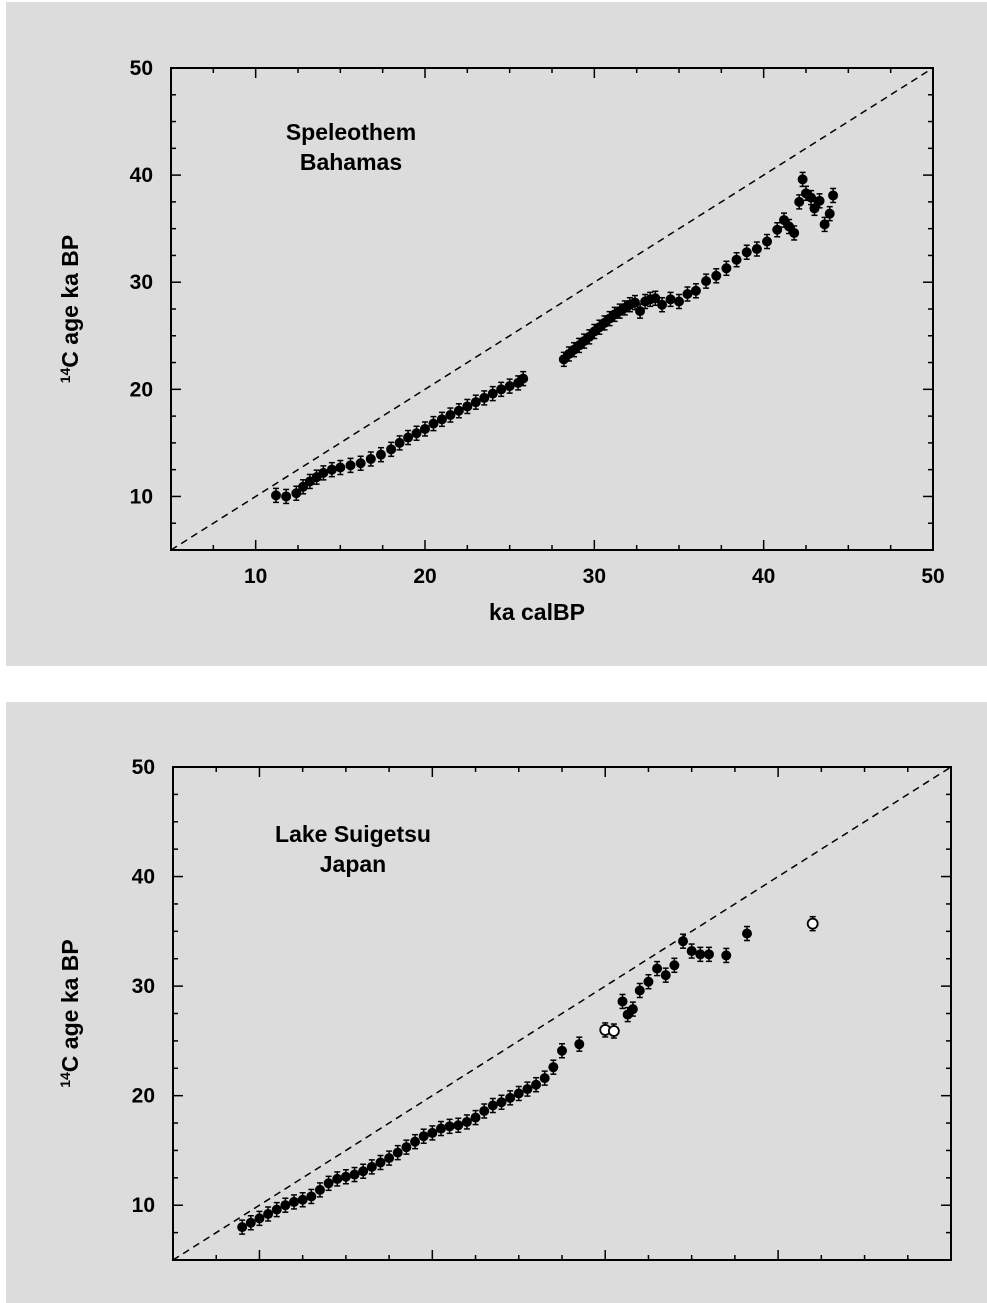 Image resolution: width=987 pixels, height=1303 pixels. I want to click on x-axis-label: ka calBP, so click(537, 612).